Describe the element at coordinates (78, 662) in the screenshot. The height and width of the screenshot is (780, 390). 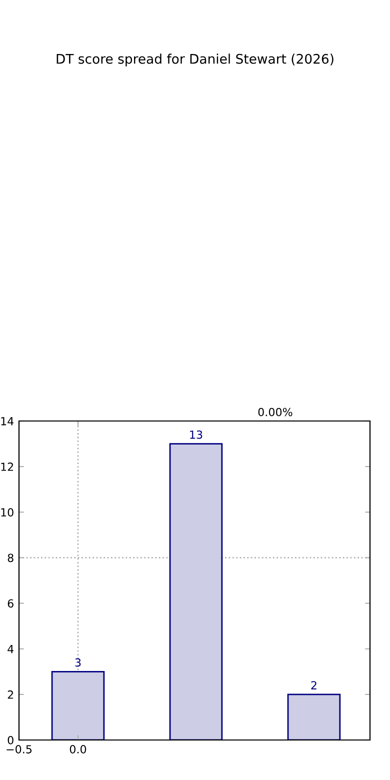
I see `data-label: 3` at that location.